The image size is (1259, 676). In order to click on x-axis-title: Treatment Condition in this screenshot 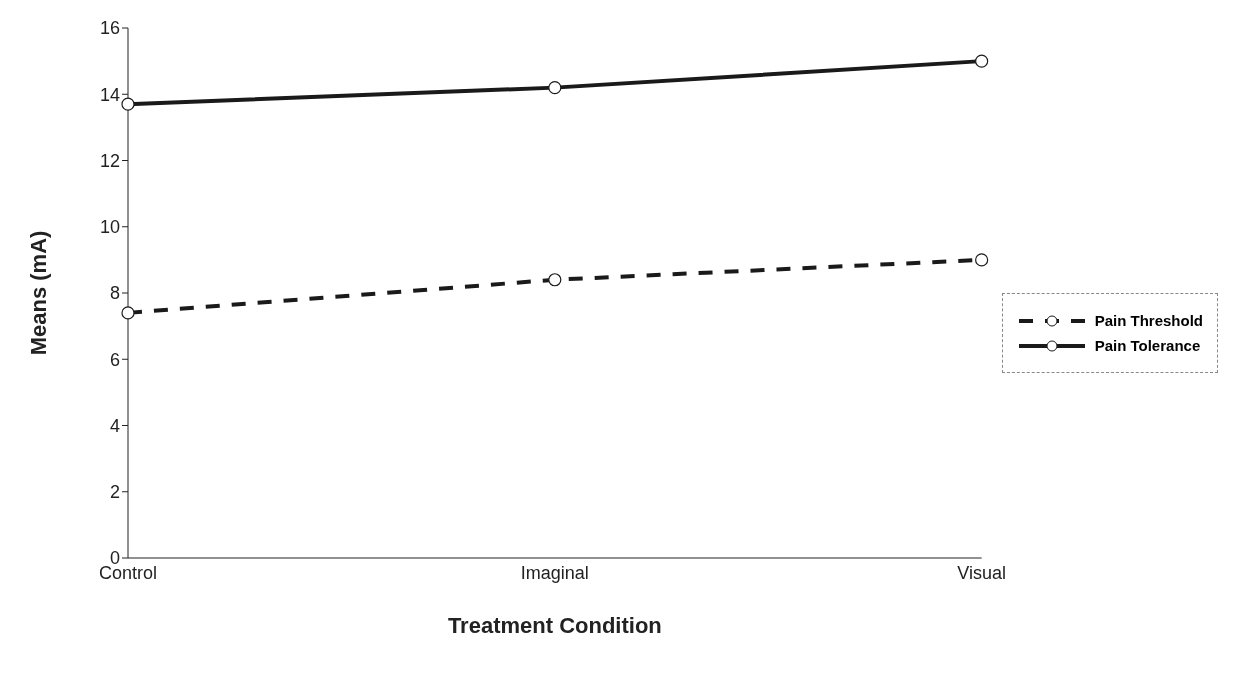, I will do `click(554, 625)`.